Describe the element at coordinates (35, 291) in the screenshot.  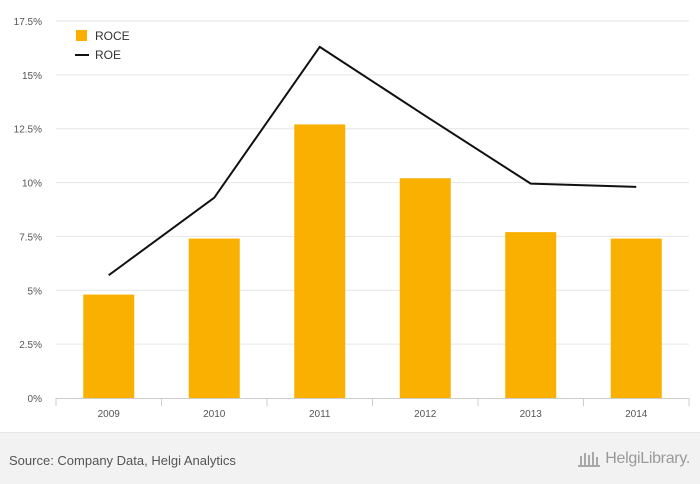
I see `y-tick-label: 5%` at that location.